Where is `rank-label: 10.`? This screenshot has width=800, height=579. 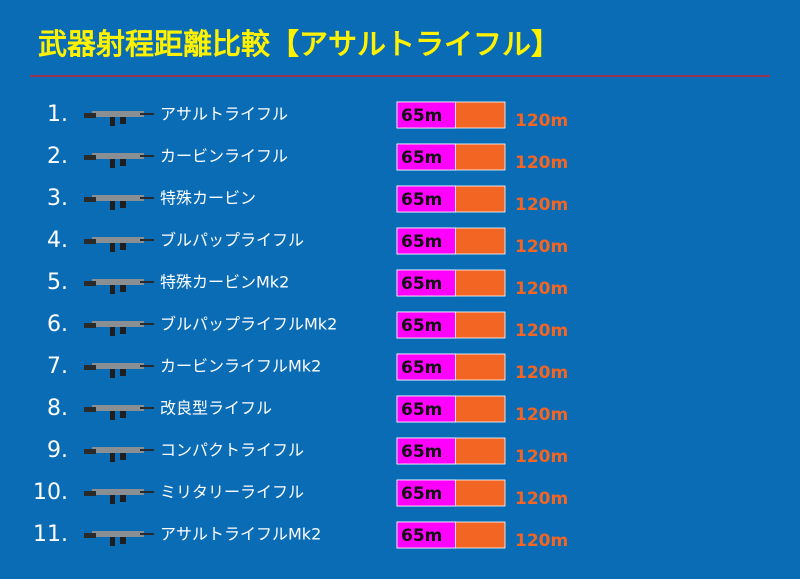
rank-label: 10. is located at coordinates (50, 492).